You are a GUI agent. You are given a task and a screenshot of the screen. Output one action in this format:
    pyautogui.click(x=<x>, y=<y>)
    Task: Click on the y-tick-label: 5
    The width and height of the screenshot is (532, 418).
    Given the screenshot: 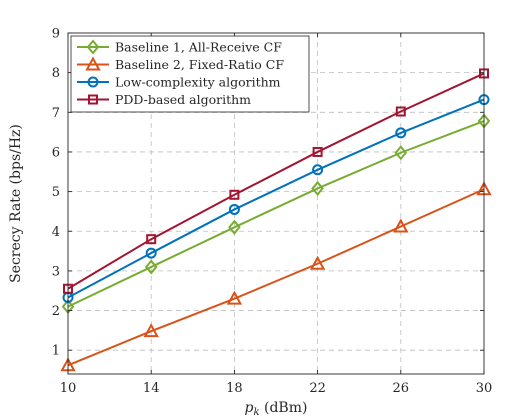 What is the action you would take?
    pyautogui.click(x=56, y=192)
    